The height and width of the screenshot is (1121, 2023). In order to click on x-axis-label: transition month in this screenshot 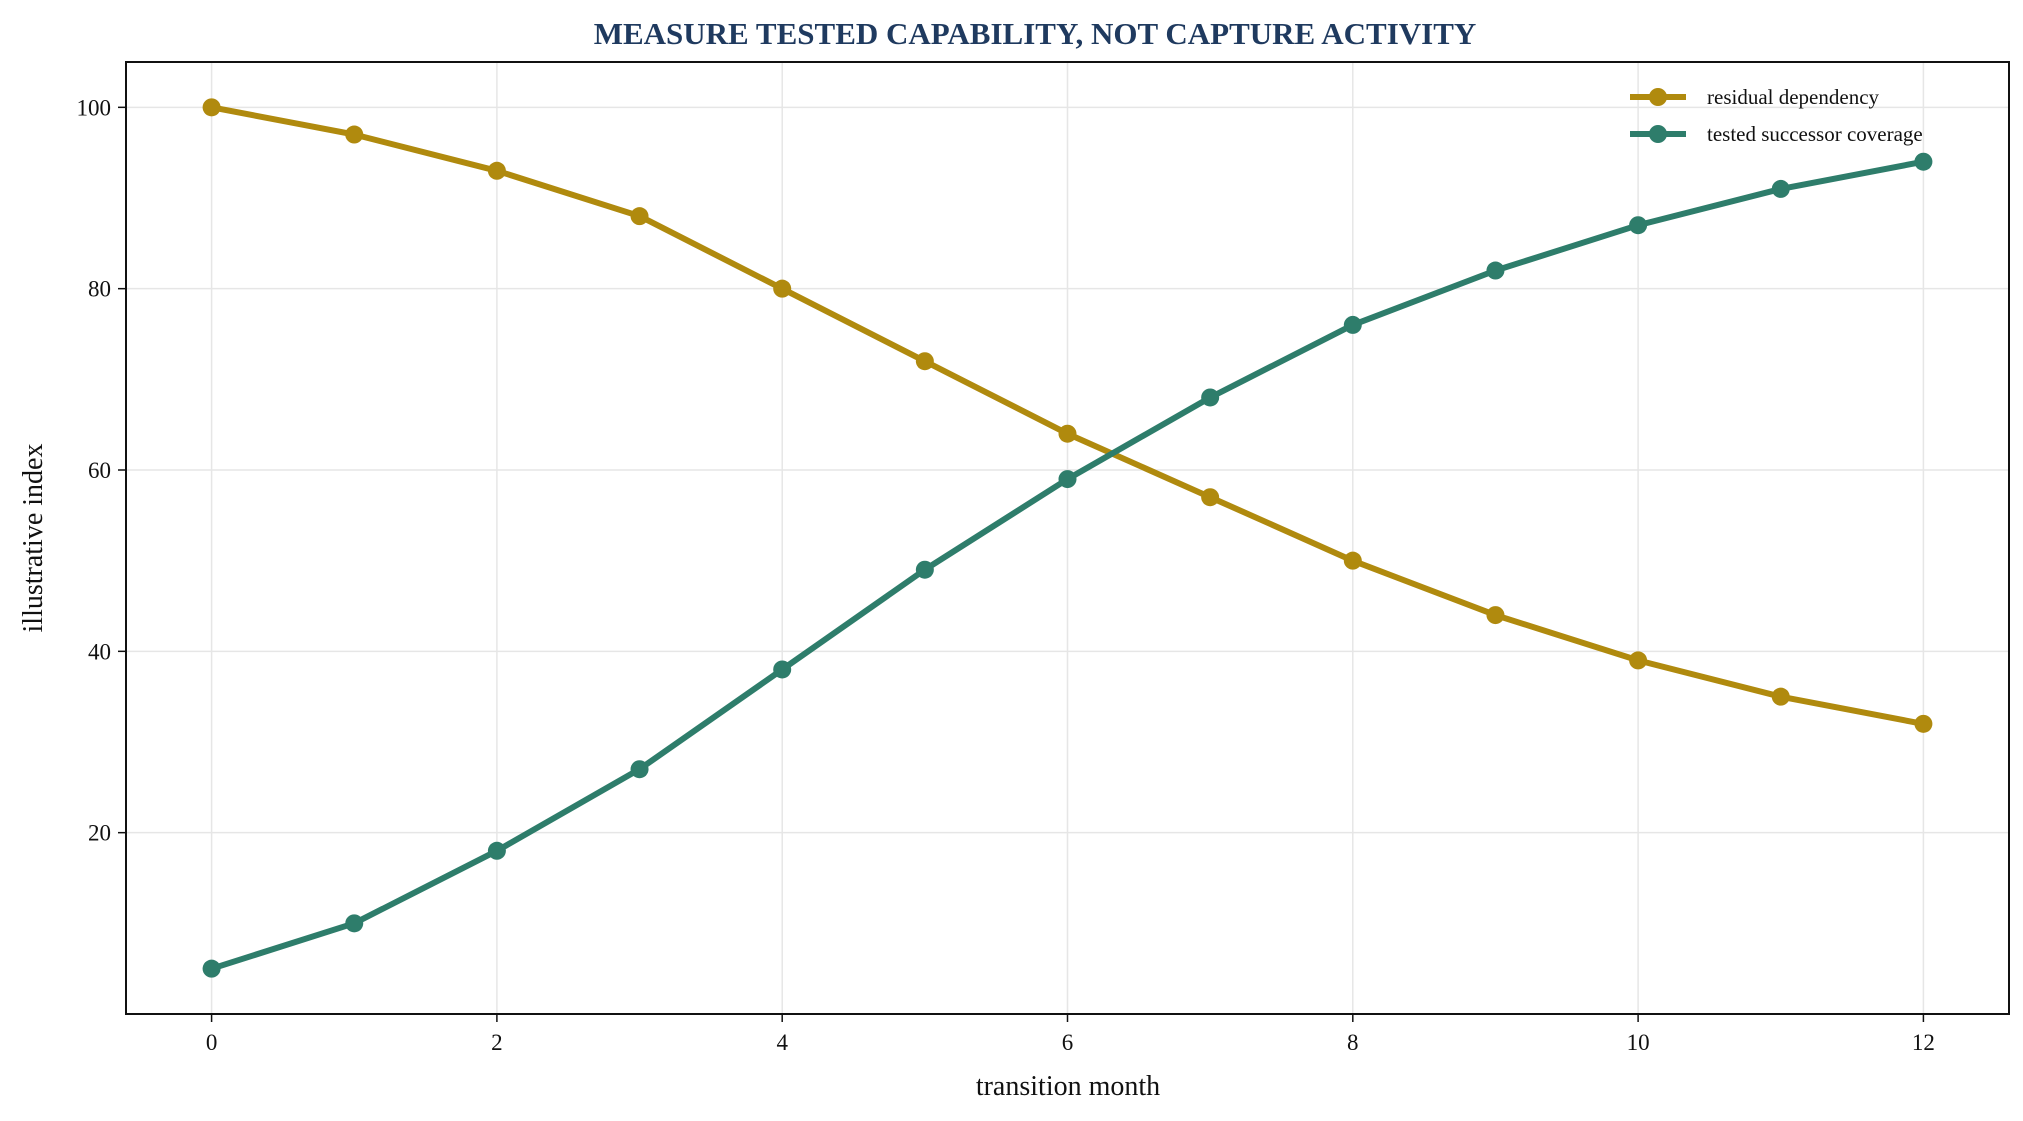, I will do `click(1068, 1086)`.